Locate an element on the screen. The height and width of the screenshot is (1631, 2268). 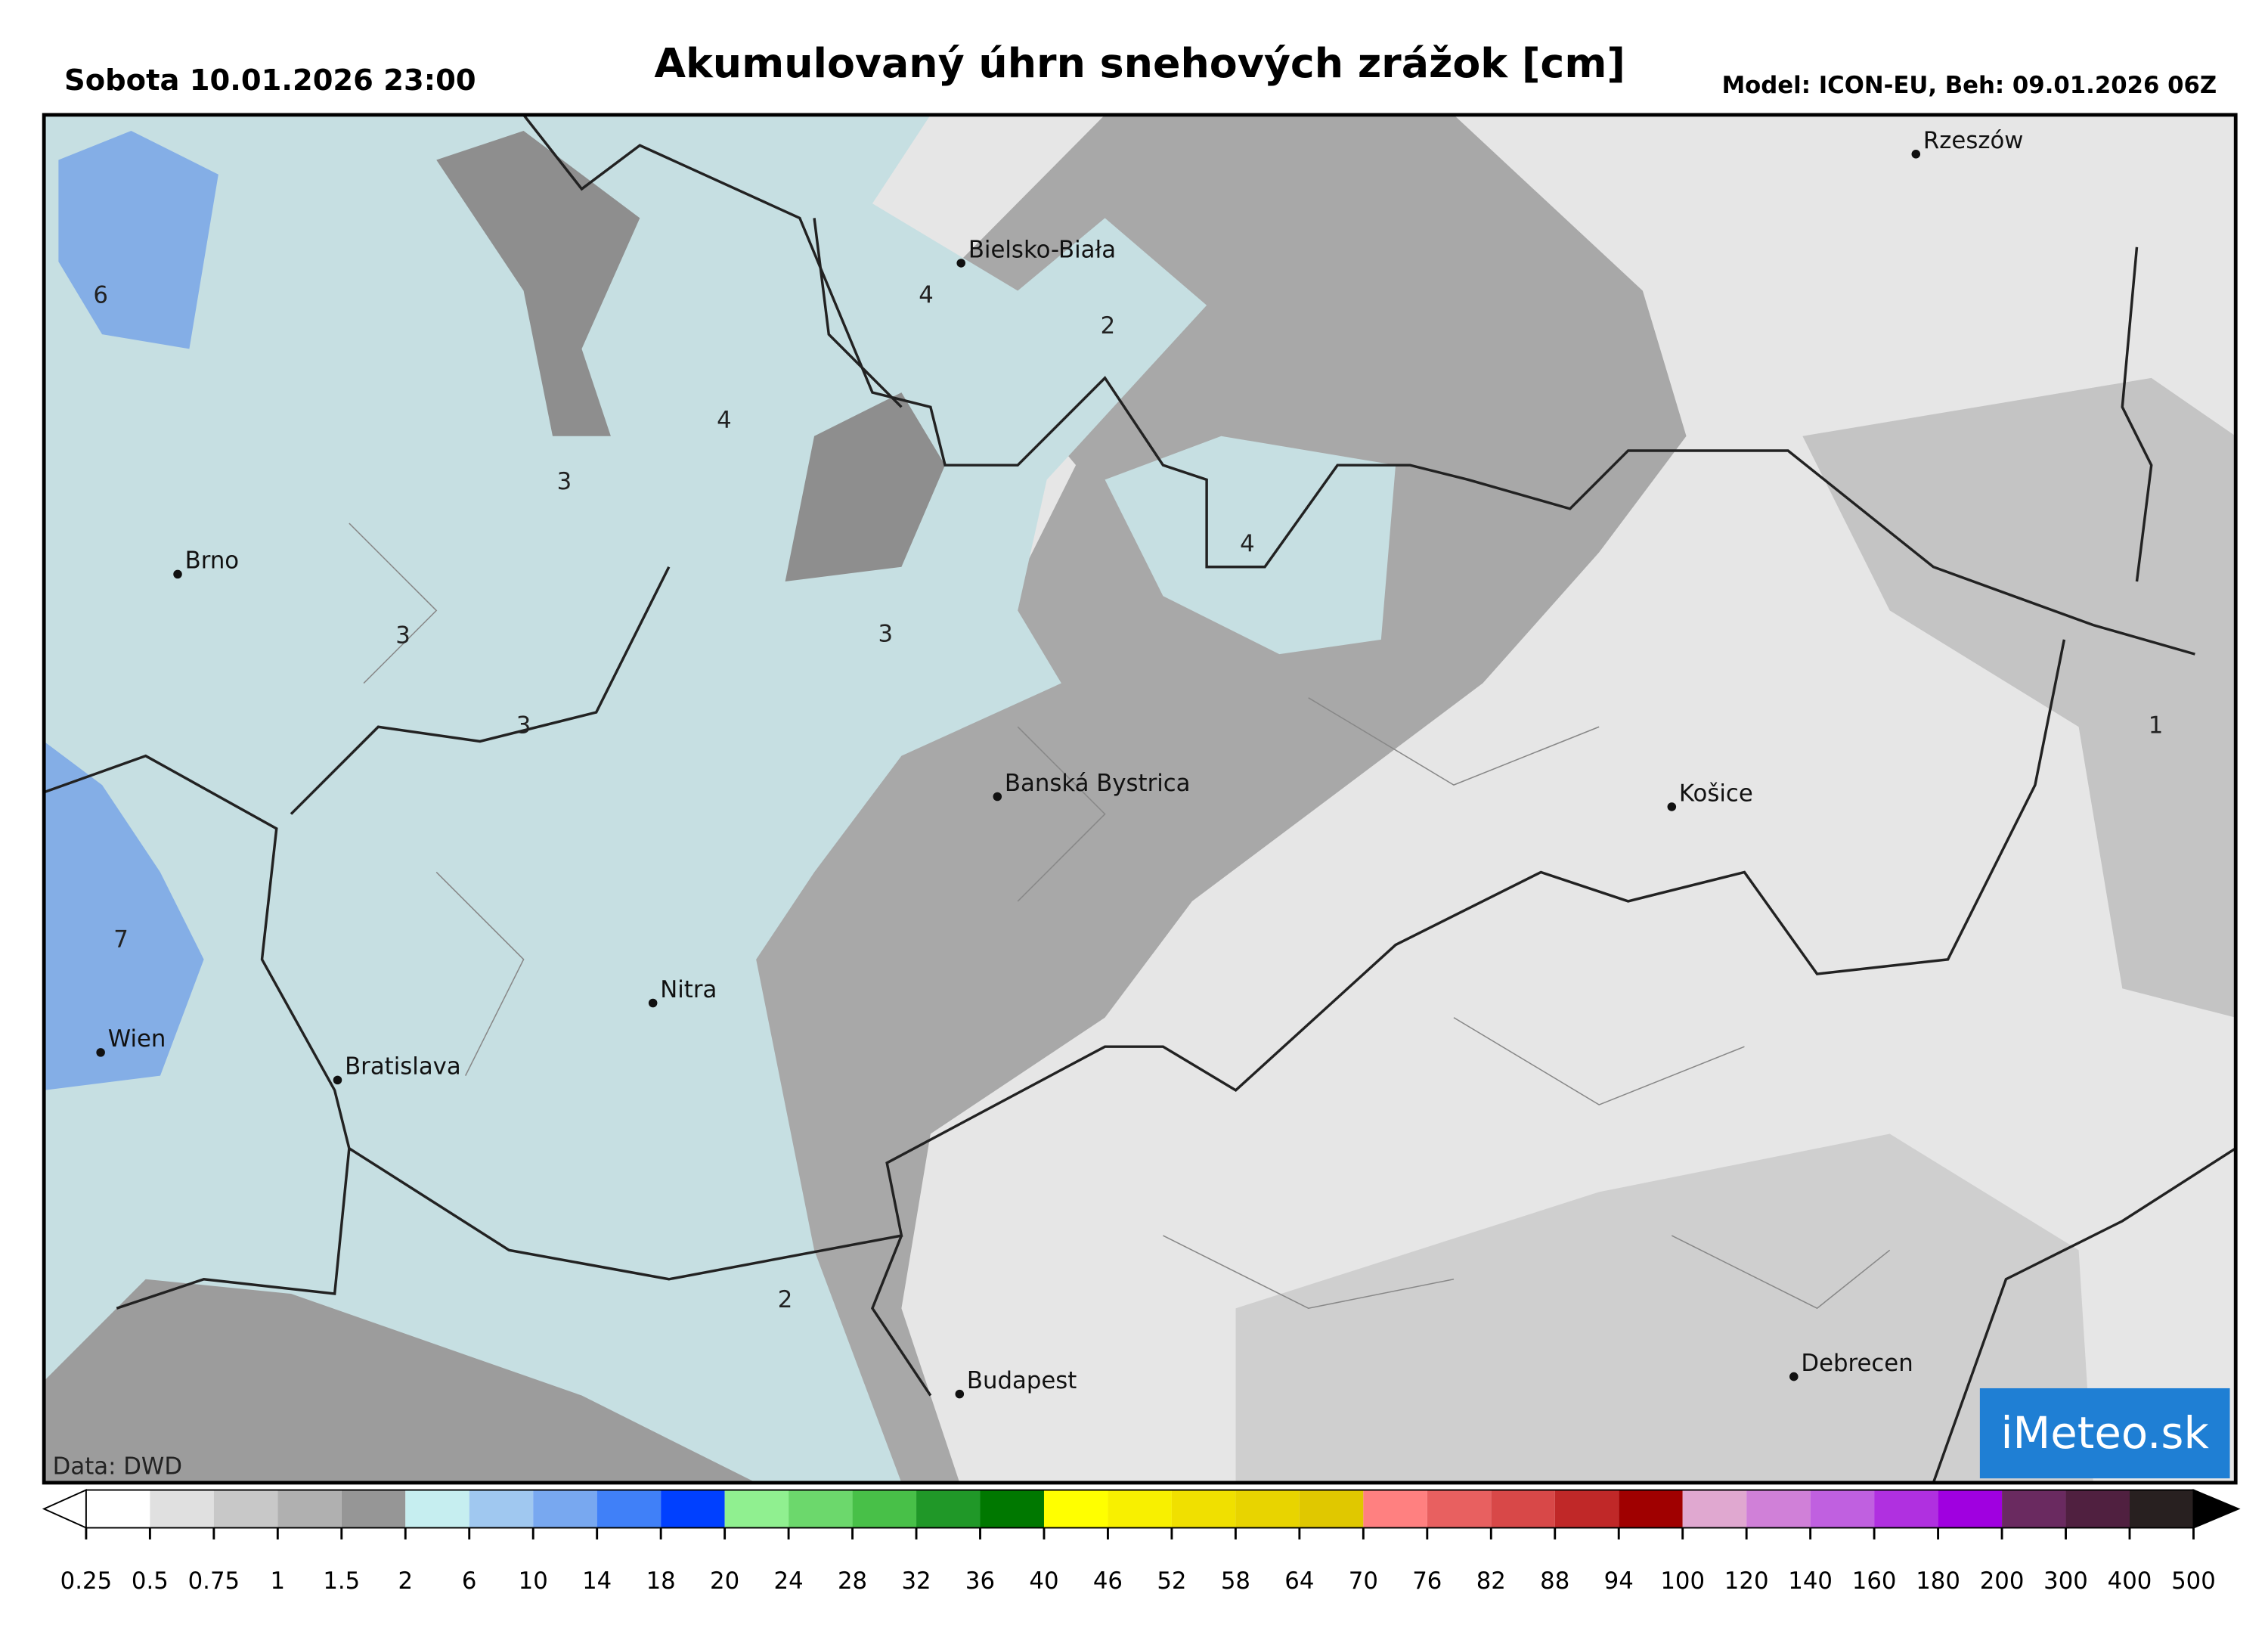
colorbar-tick-label: 46 is located at coordinates (1108, 1581).